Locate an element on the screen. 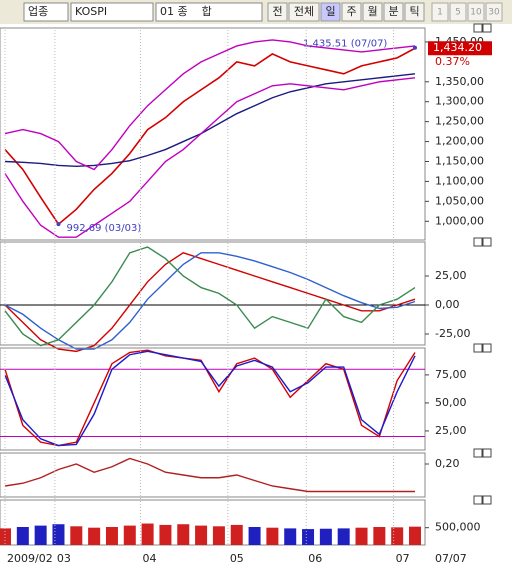  period-label: 1 is located at coordinates (440, 13).